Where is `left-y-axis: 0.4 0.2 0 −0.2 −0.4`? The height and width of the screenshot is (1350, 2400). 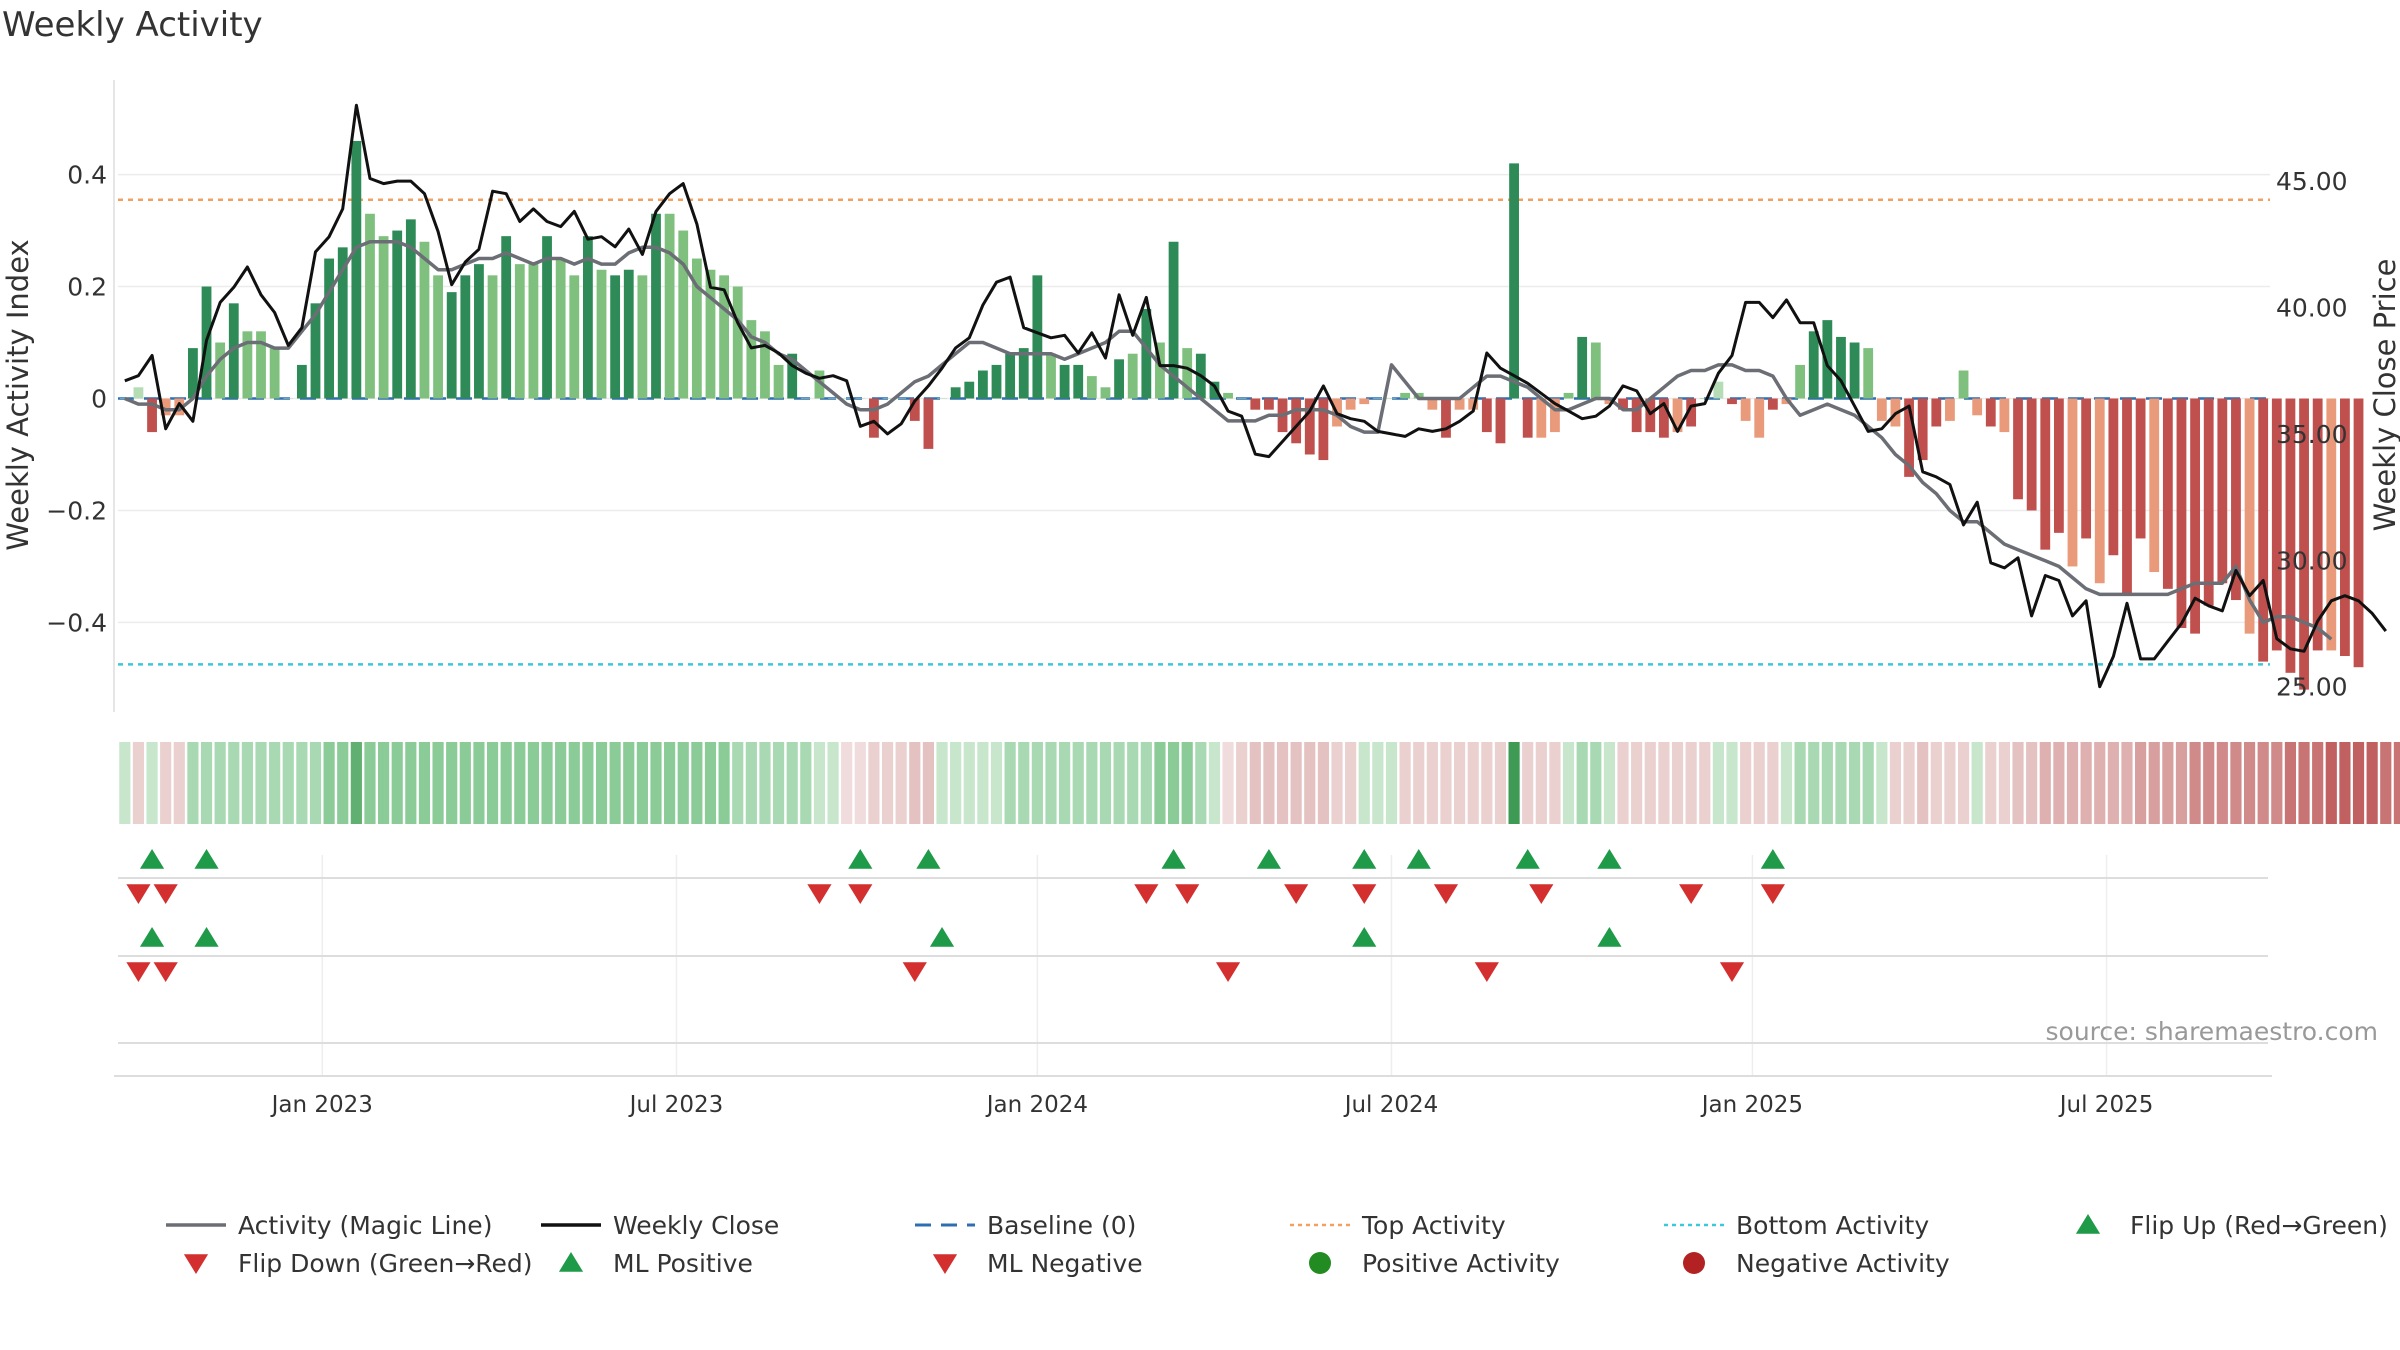 left-y-axis: 0.4 0.2 0 −0.2 −0.4 is located at coordinates (76, 399).